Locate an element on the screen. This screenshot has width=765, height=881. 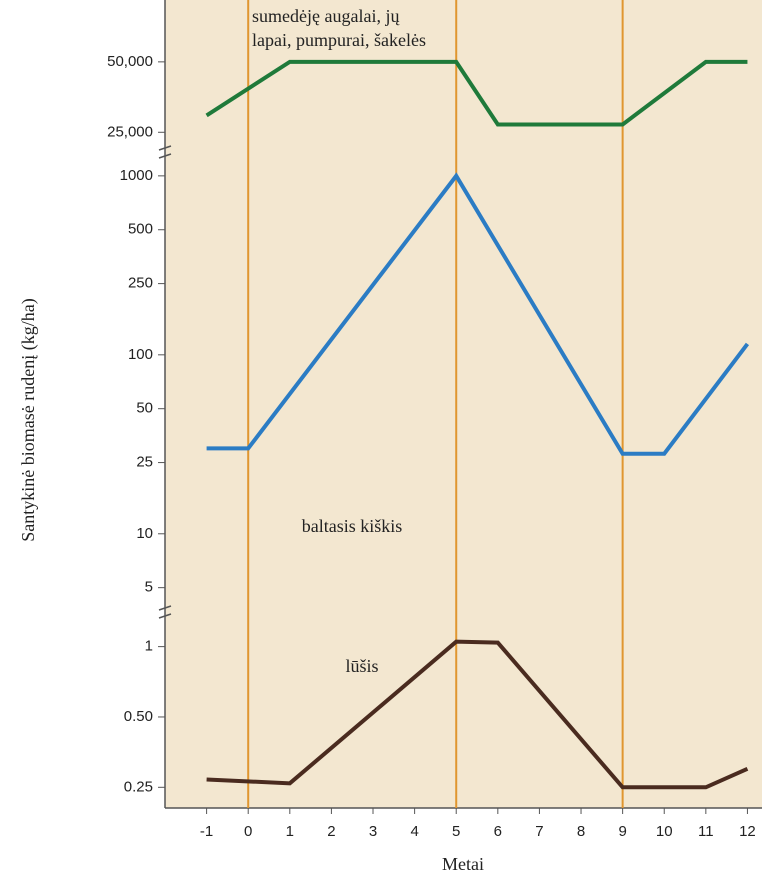
x-tick-label: 3 is located at coordinates (373, 831).